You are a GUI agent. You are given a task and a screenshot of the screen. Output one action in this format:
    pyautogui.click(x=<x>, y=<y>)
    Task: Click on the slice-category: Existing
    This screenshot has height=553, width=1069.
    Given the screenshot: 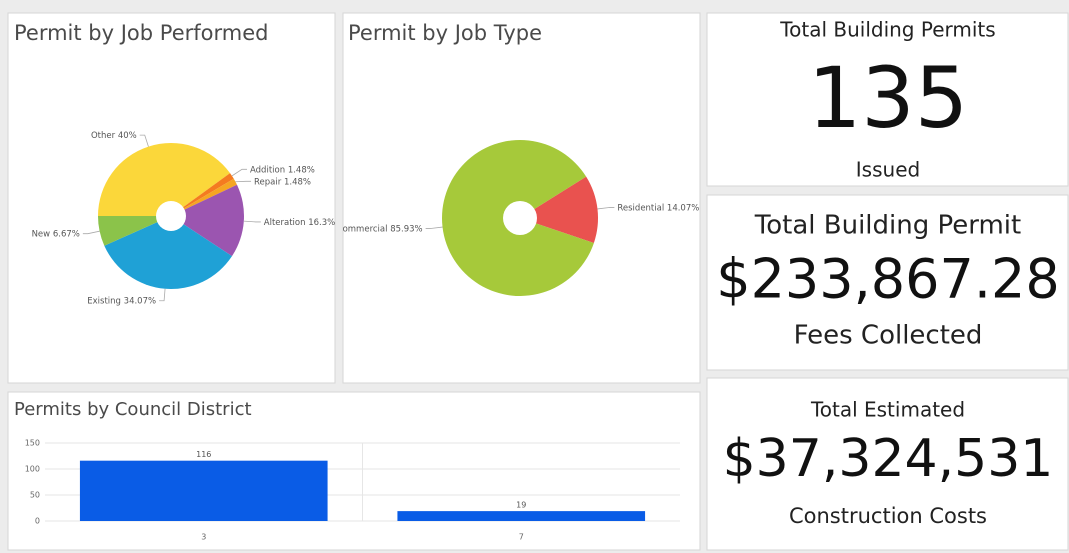 What is the action you would take?
    pyautogui.click(x=104, y=301)
    